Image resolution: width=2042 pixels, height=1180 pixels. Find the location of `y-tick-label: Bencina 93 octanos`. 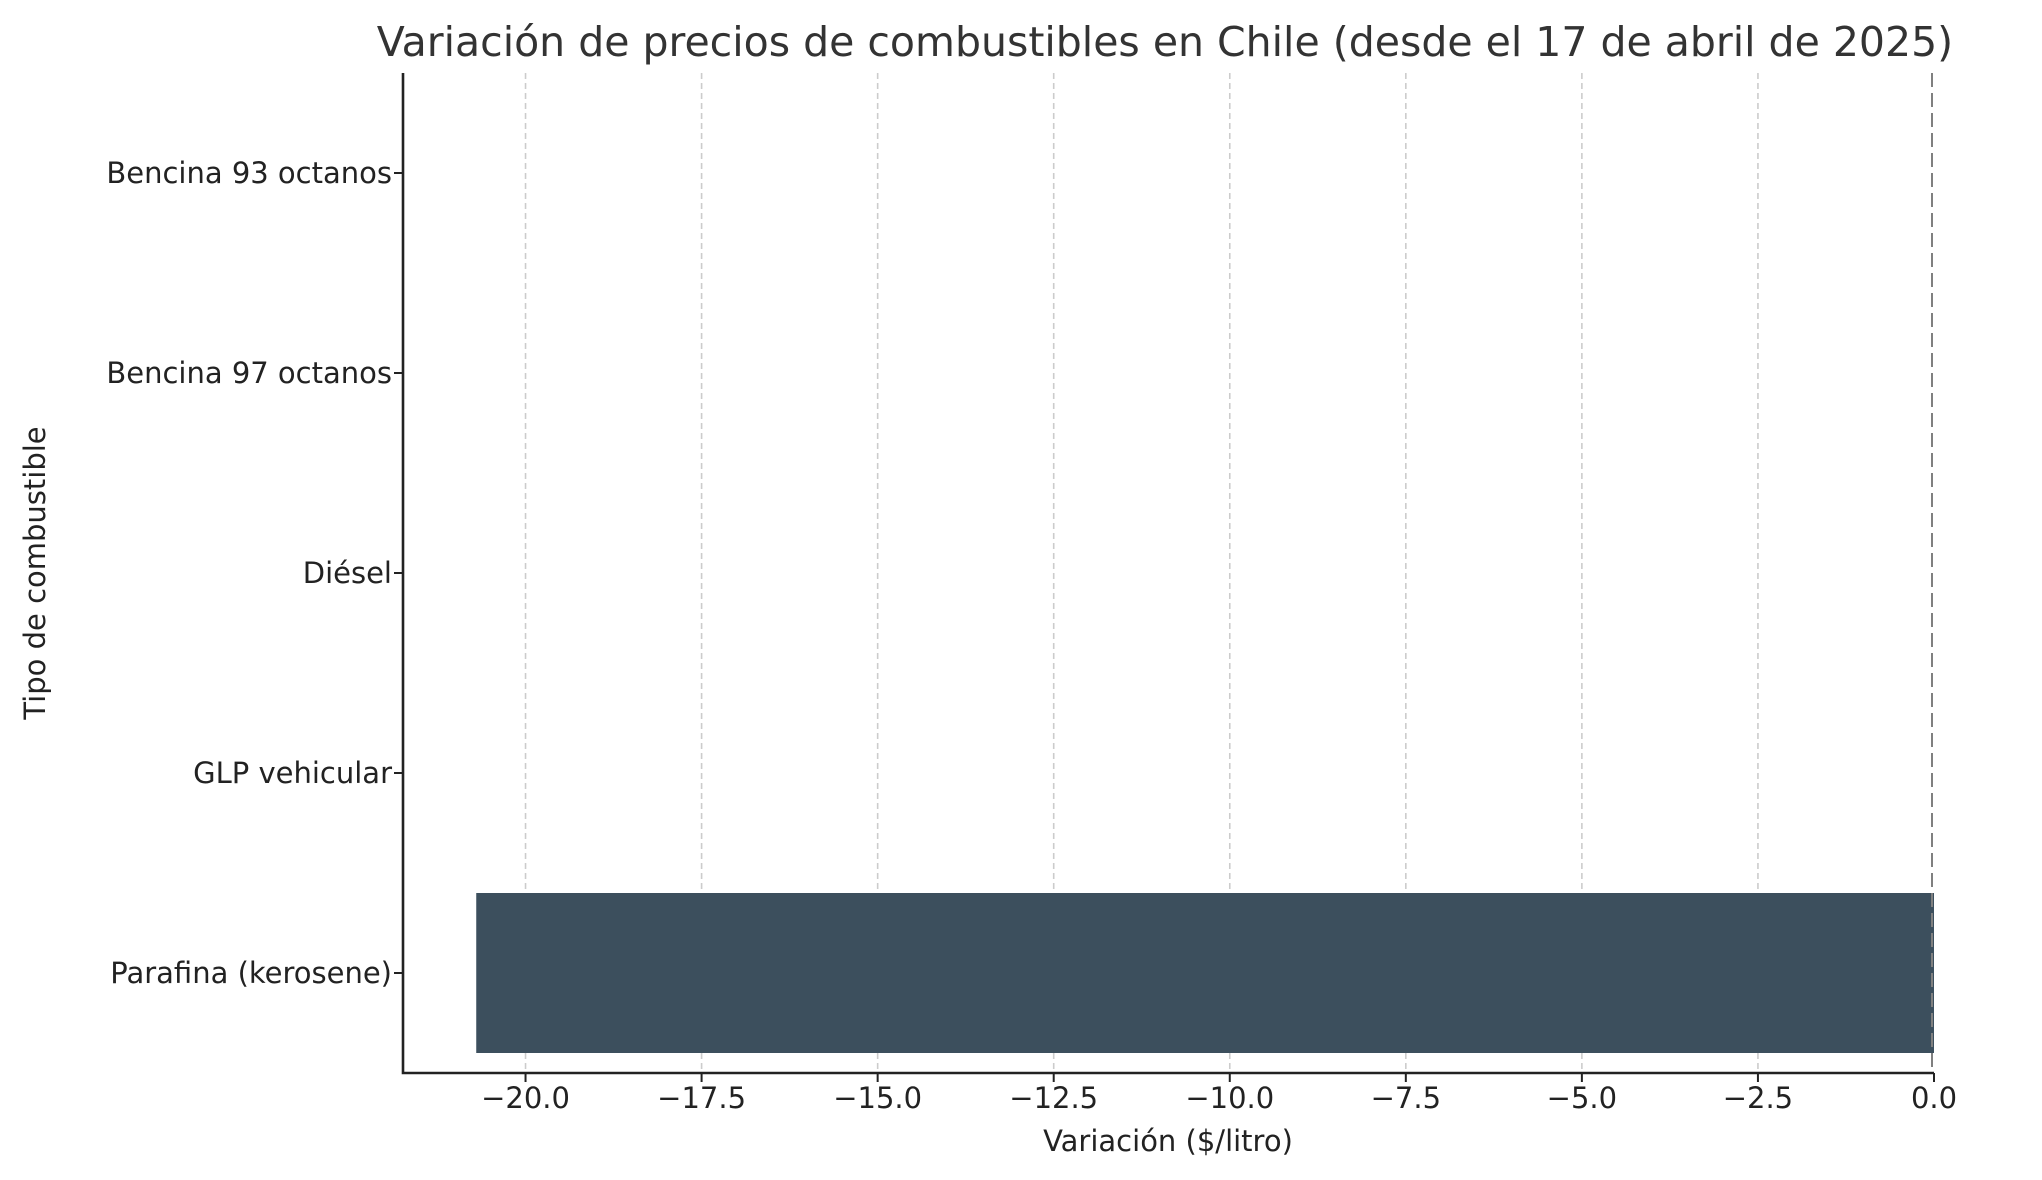

y-tick-label: Bencina 93 octanos is located at coordinates (249, 173).